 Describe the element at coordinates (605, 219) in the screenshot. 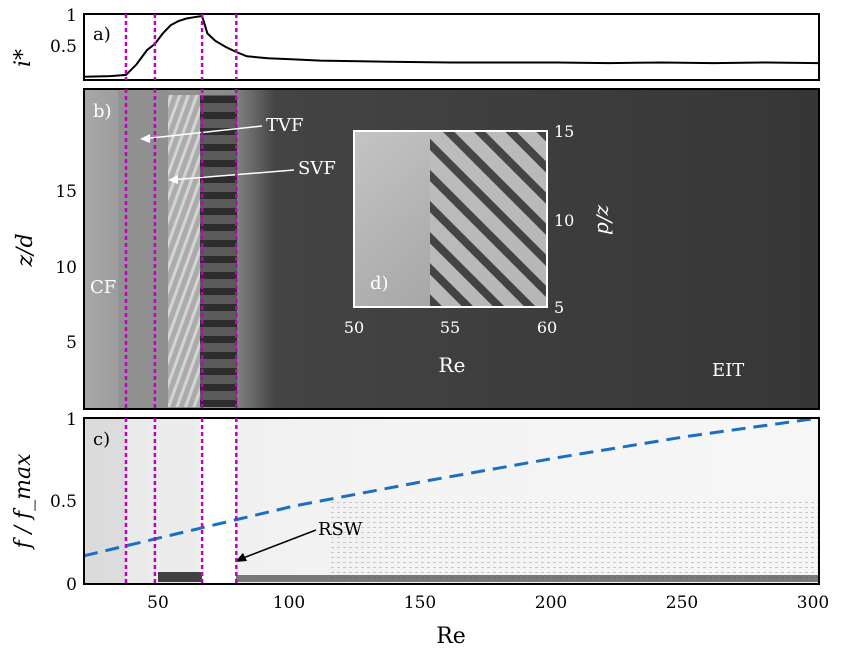

I see `inset-ylabel: z/d` at that location.